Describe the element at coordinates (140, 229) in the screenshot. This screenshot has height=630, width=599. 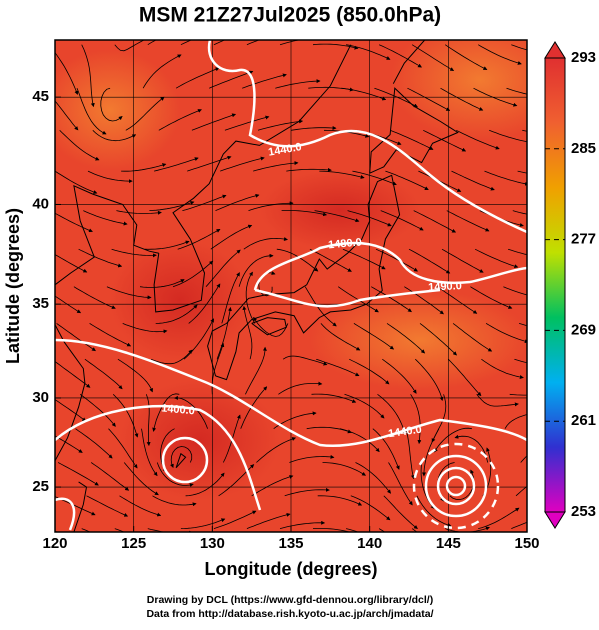
I see `coastline` at that location.